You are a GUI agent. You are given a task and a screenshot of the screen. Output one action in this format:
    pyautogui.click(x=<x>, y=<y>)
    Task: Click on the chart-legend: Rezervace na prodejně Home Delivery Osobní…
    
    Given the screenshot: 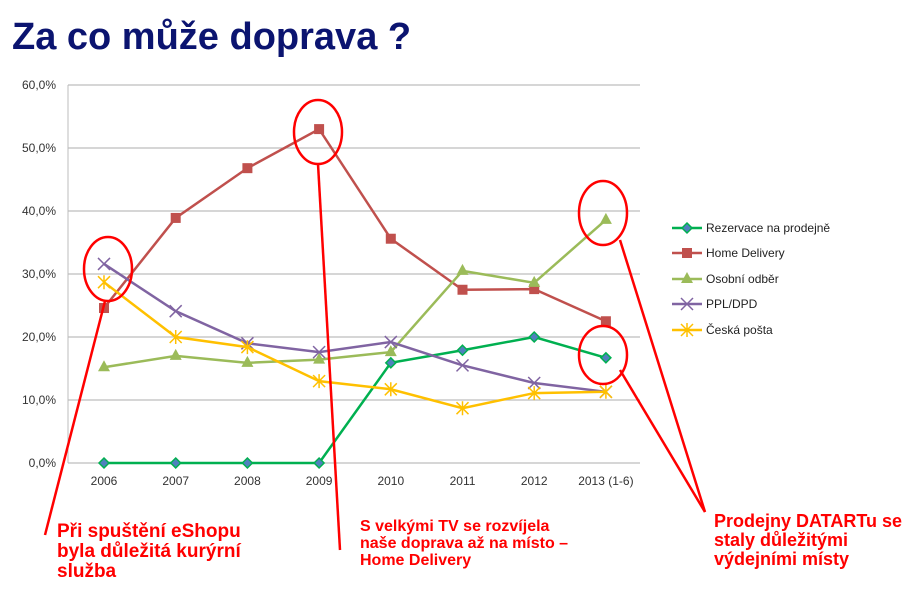 What is the action you would take?
    pyautogui.click(x=751, y=279)
    